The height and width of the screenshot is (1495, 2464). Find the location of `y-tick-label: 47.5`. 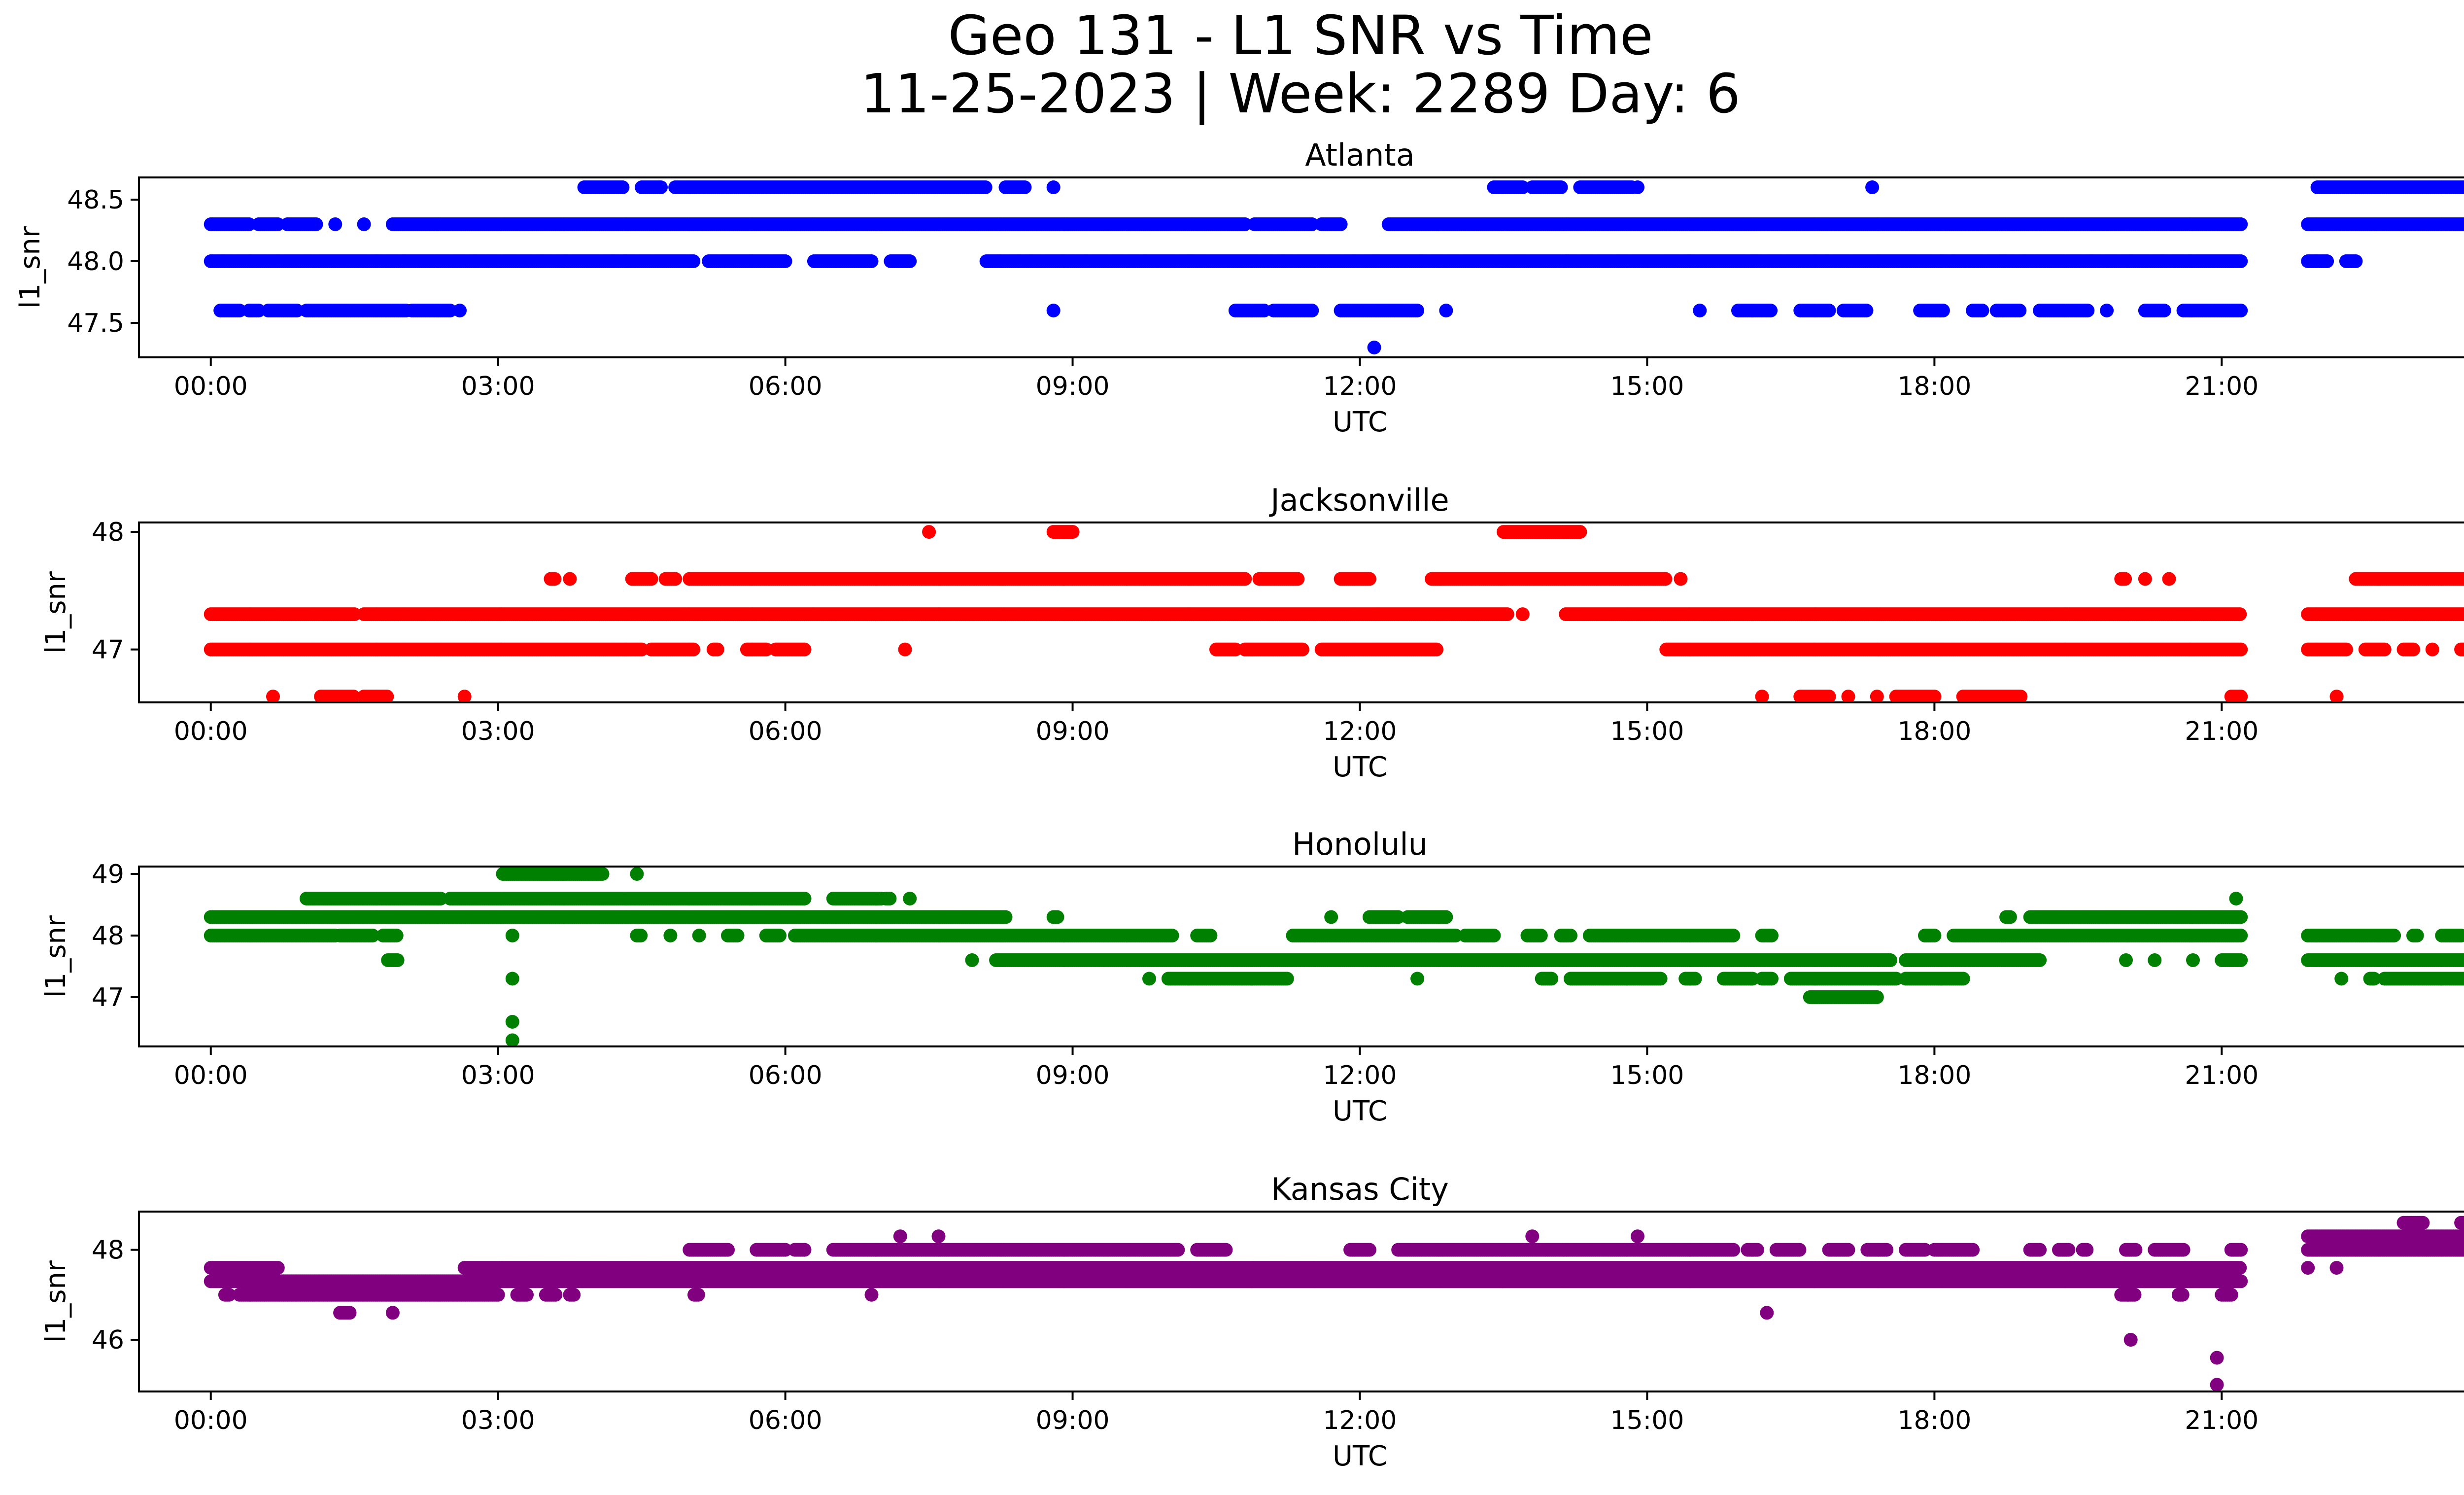

y-tick-label: 47.5 is located at coordinates (95, 323).